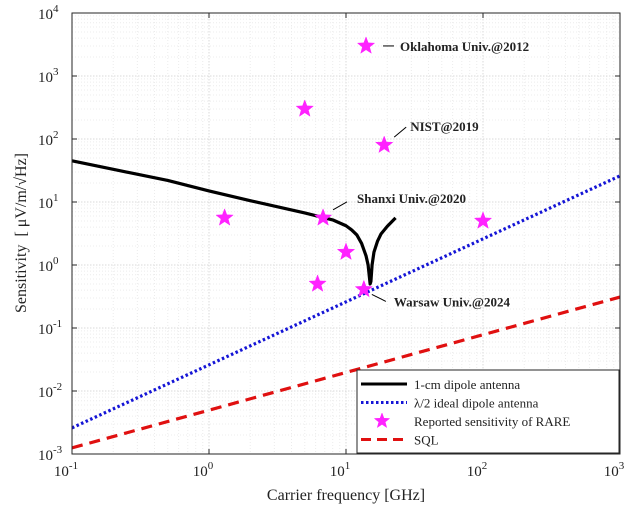  Describe the element at coordinates (614, 470) in the screenshot. I see `x-tick-label: 10³` at that location.